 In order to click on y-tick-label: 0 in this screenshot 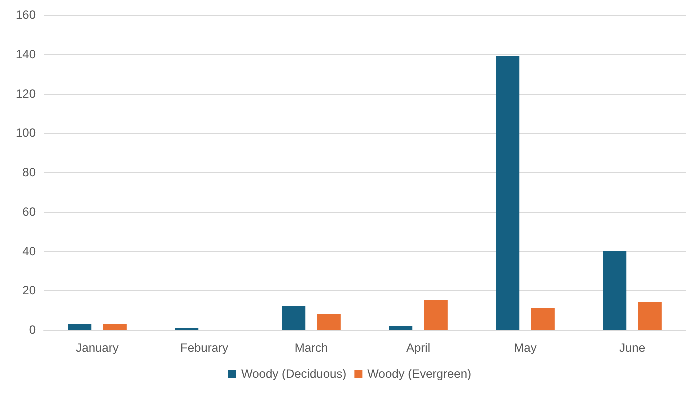, I will do `click(32, 330)`.